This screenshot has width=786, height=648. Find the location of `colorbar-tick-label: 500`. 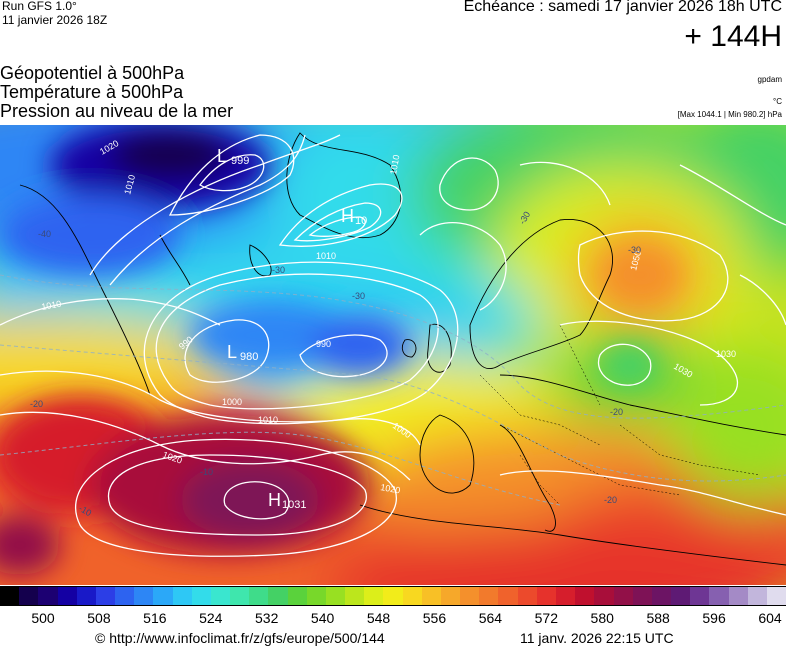

colorbar-tick-label: 500 is located at coordinates (43, 618).